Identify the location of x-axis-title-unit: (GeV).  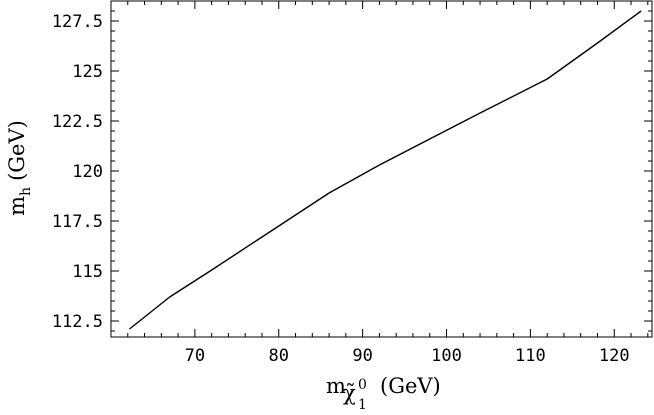
(410, 386).